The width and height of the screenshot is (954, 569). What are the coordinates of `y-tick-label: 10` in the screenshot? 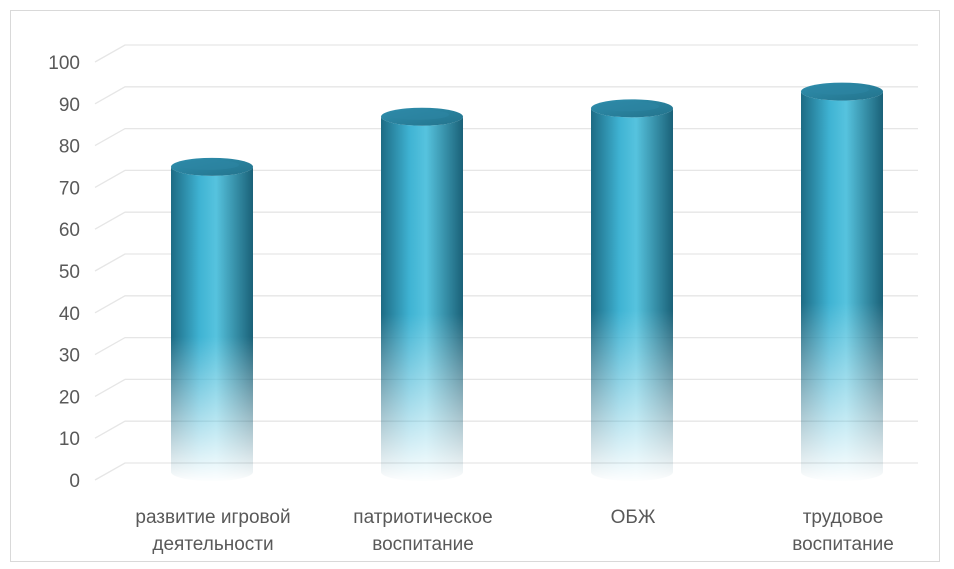 It's located at (69, 439).